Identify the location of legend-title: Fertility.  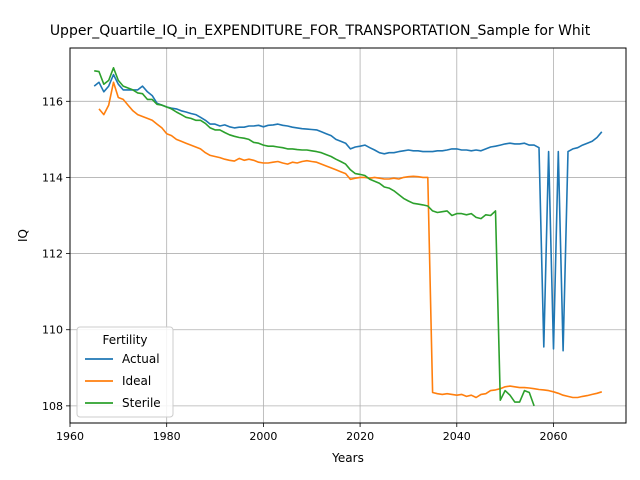
(124, 340).